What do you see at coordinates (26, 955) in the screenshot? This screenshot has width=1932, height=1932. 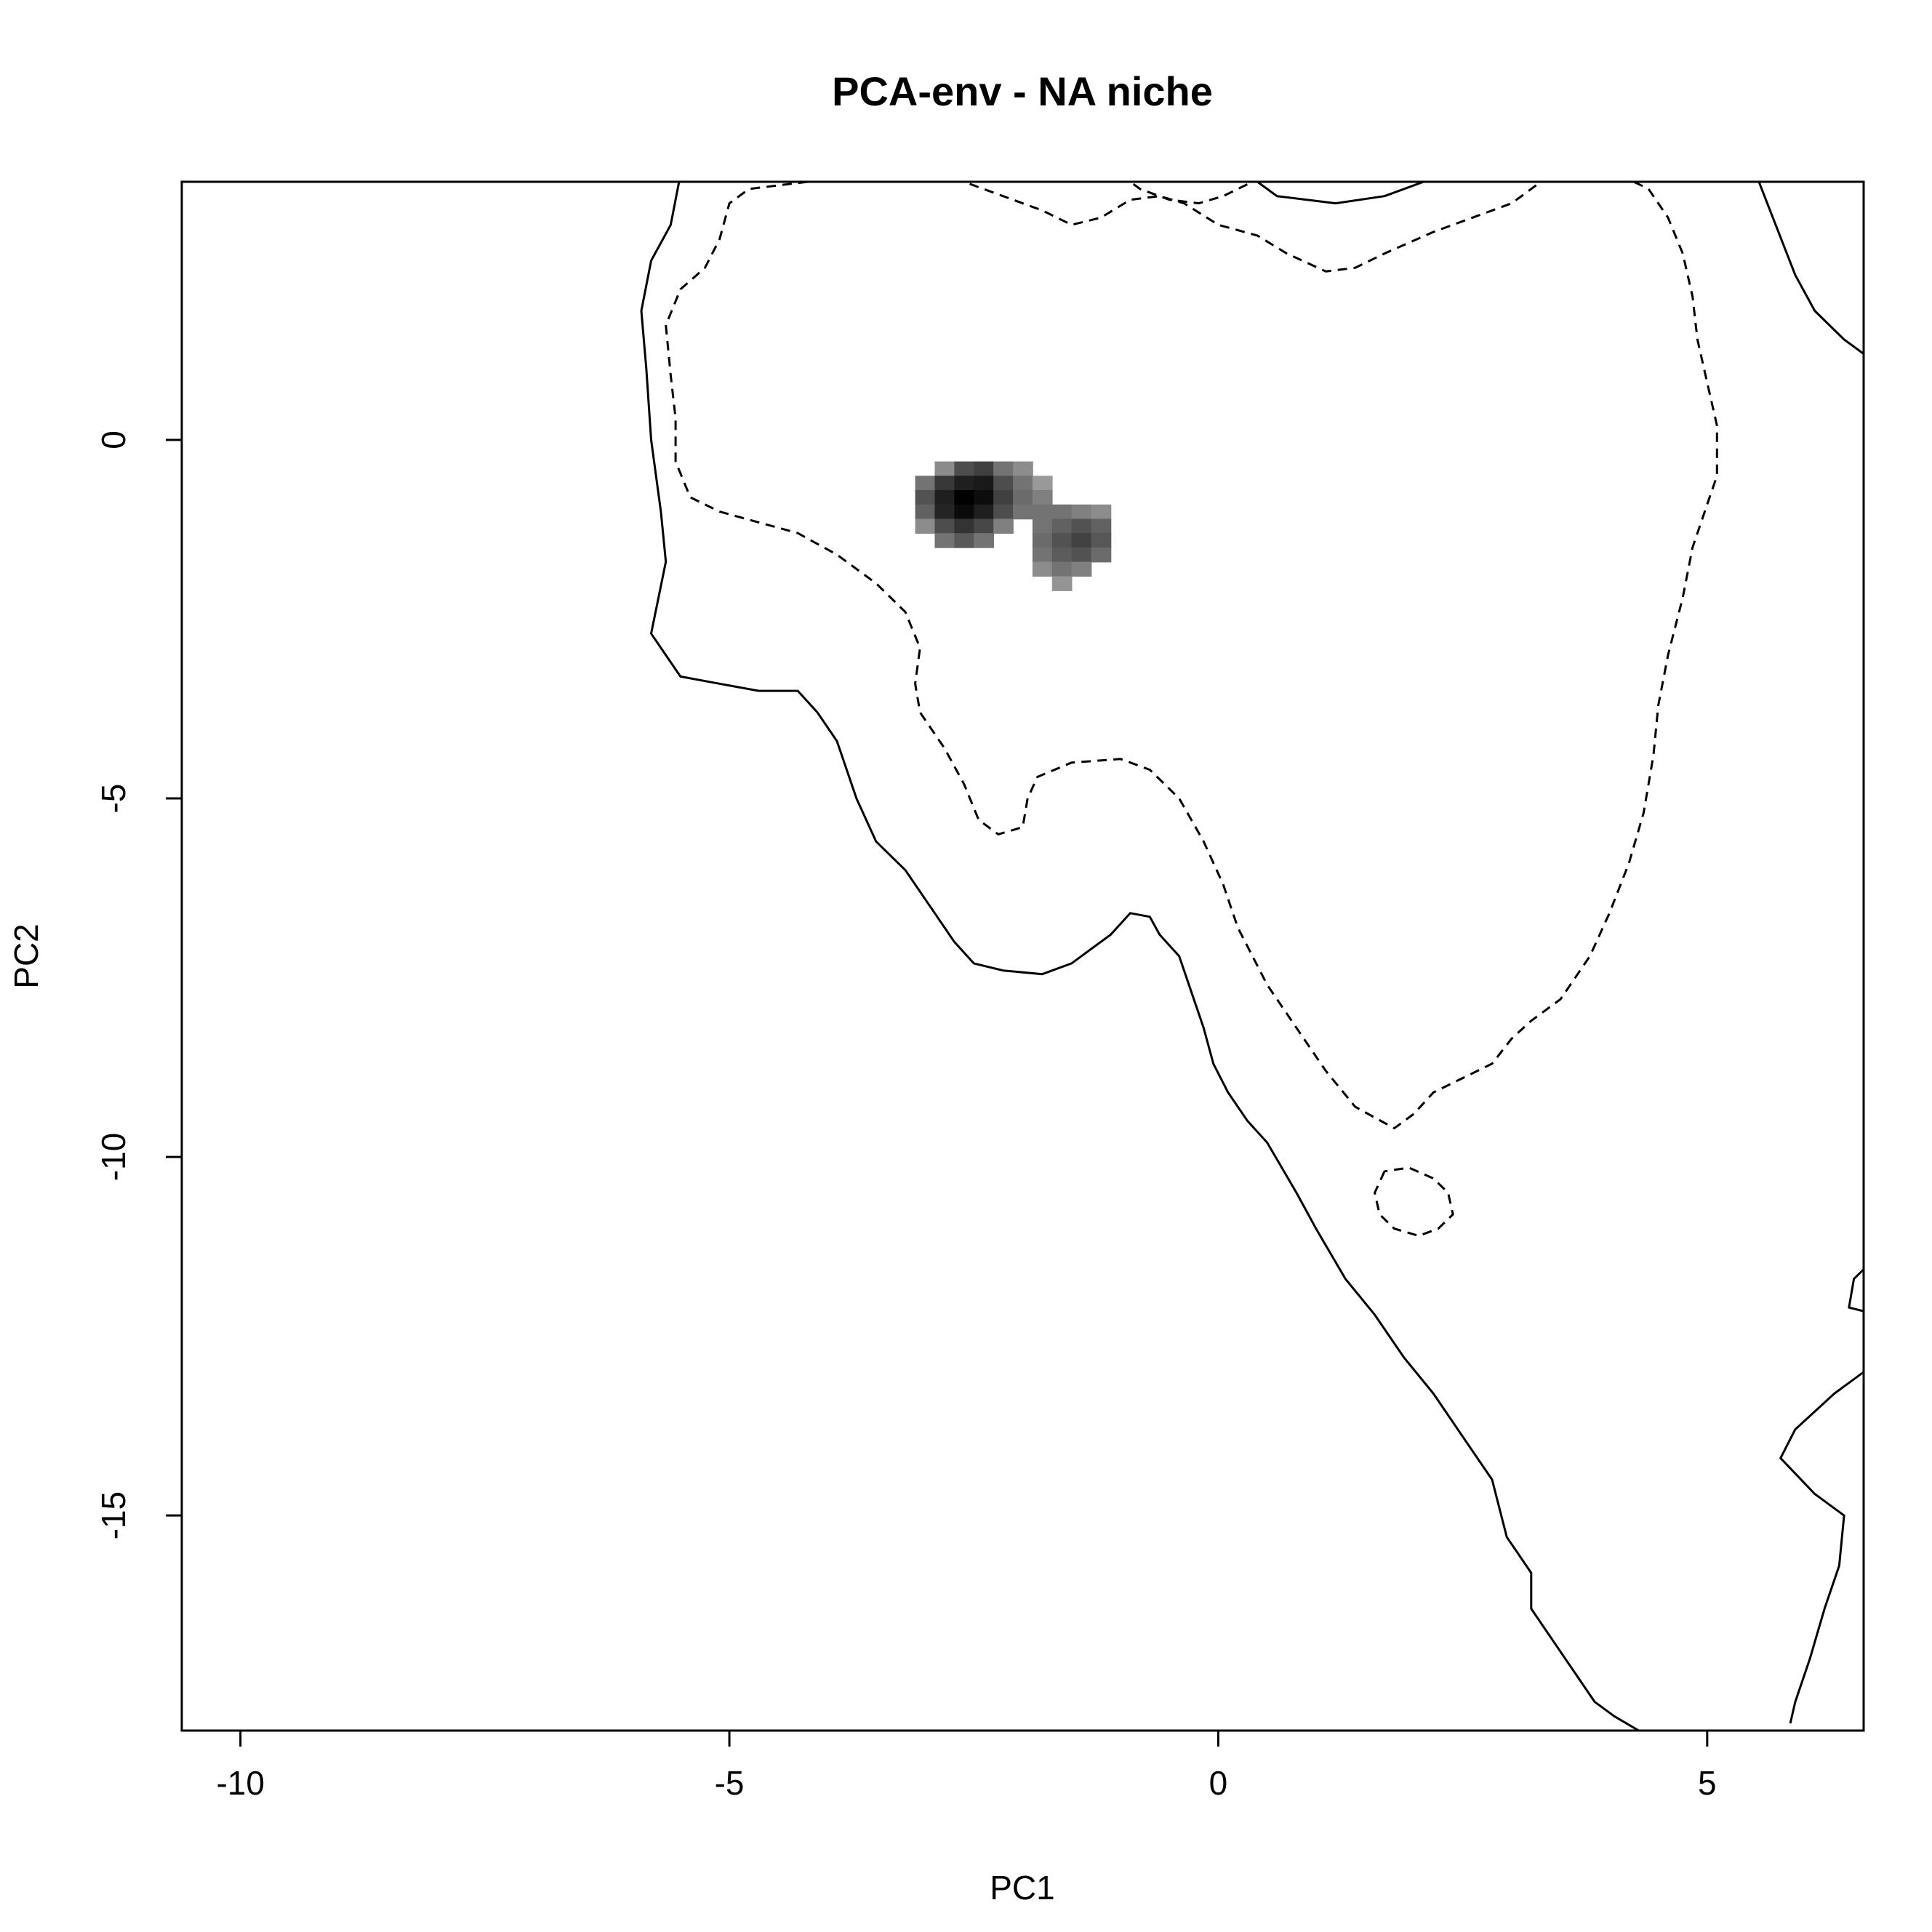 I see `y-axis-label: PC2` at bounding box center [26, 955].